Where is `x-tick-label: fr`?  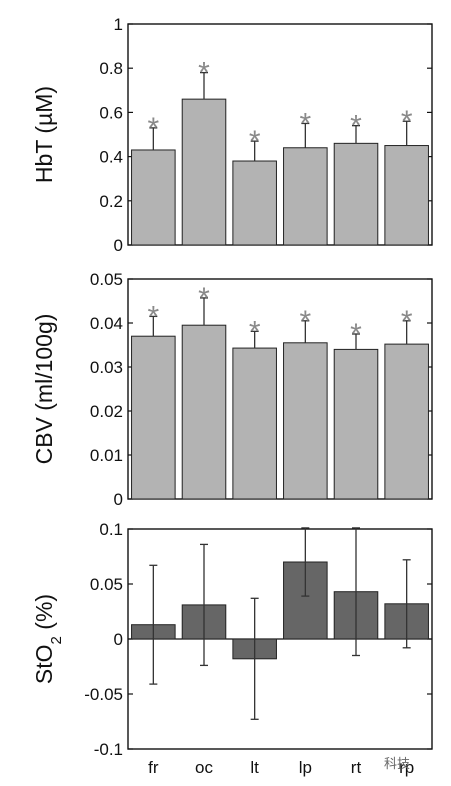 x-tick-label: fr is located at coordinates (153, 767).